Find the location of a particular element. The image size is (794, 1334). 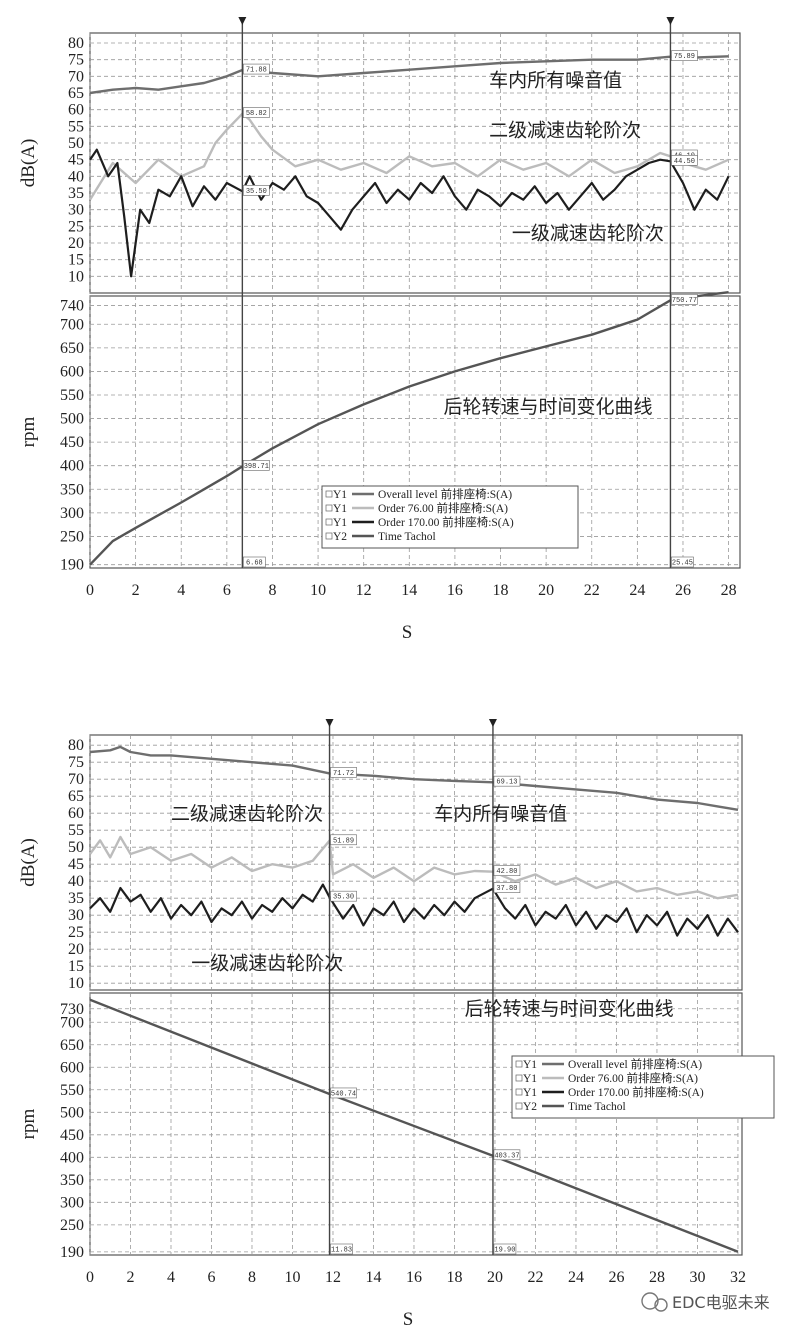

cursor-flag-value: 71.88 is located at coordinates (256, 71).